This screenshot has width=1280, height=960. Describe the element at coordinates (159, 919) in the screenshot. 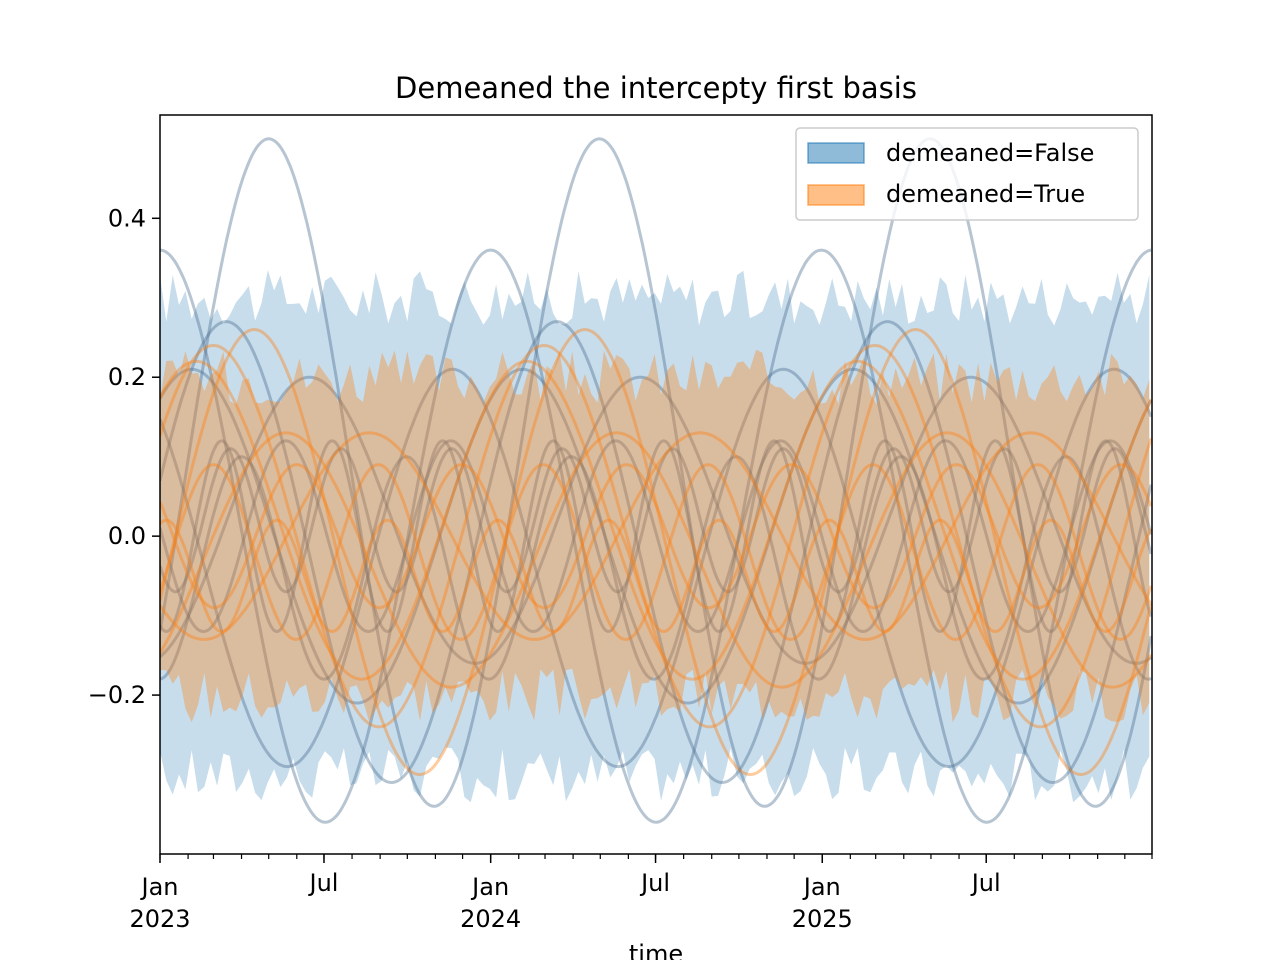

I see `x-tick-year-label: 2023` at that location.